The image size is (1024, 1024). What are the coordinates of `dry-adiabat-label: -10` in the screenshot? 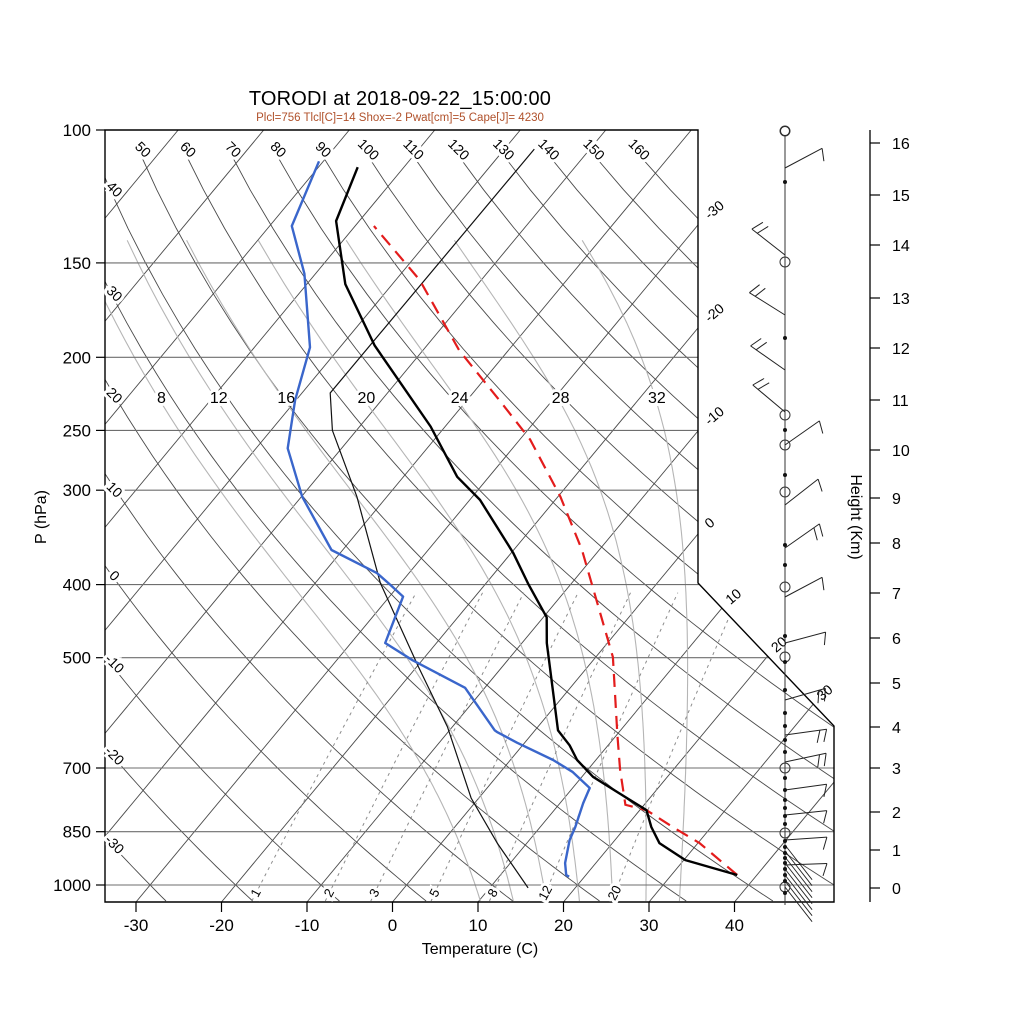 It's located at (115, 664).